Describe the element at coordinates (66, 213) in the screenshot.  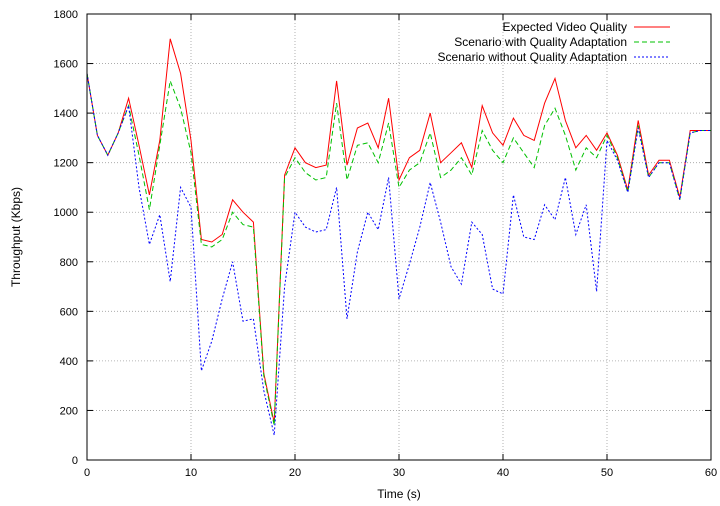
I see `y-tick-label: 1000` at that location.